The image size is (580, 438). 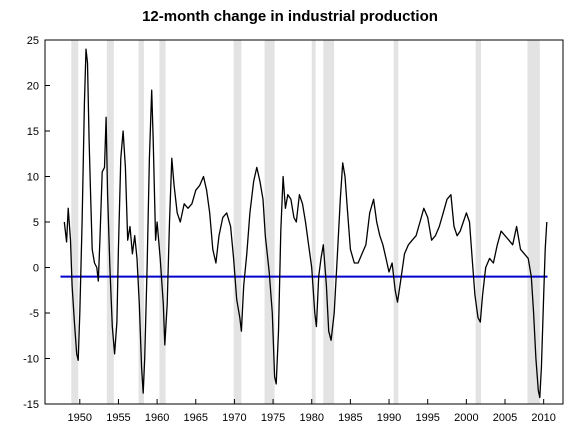 What do you see at coordinates (466, 418) in the screenshot?
I see `x-tick-label: 2000` at bounding box center [466, 418].